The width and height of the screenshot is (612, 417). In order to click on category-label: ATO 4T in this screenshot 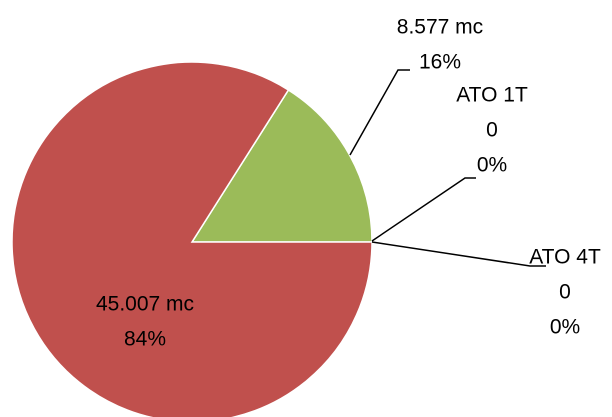, I will do `click(565, 257)`.